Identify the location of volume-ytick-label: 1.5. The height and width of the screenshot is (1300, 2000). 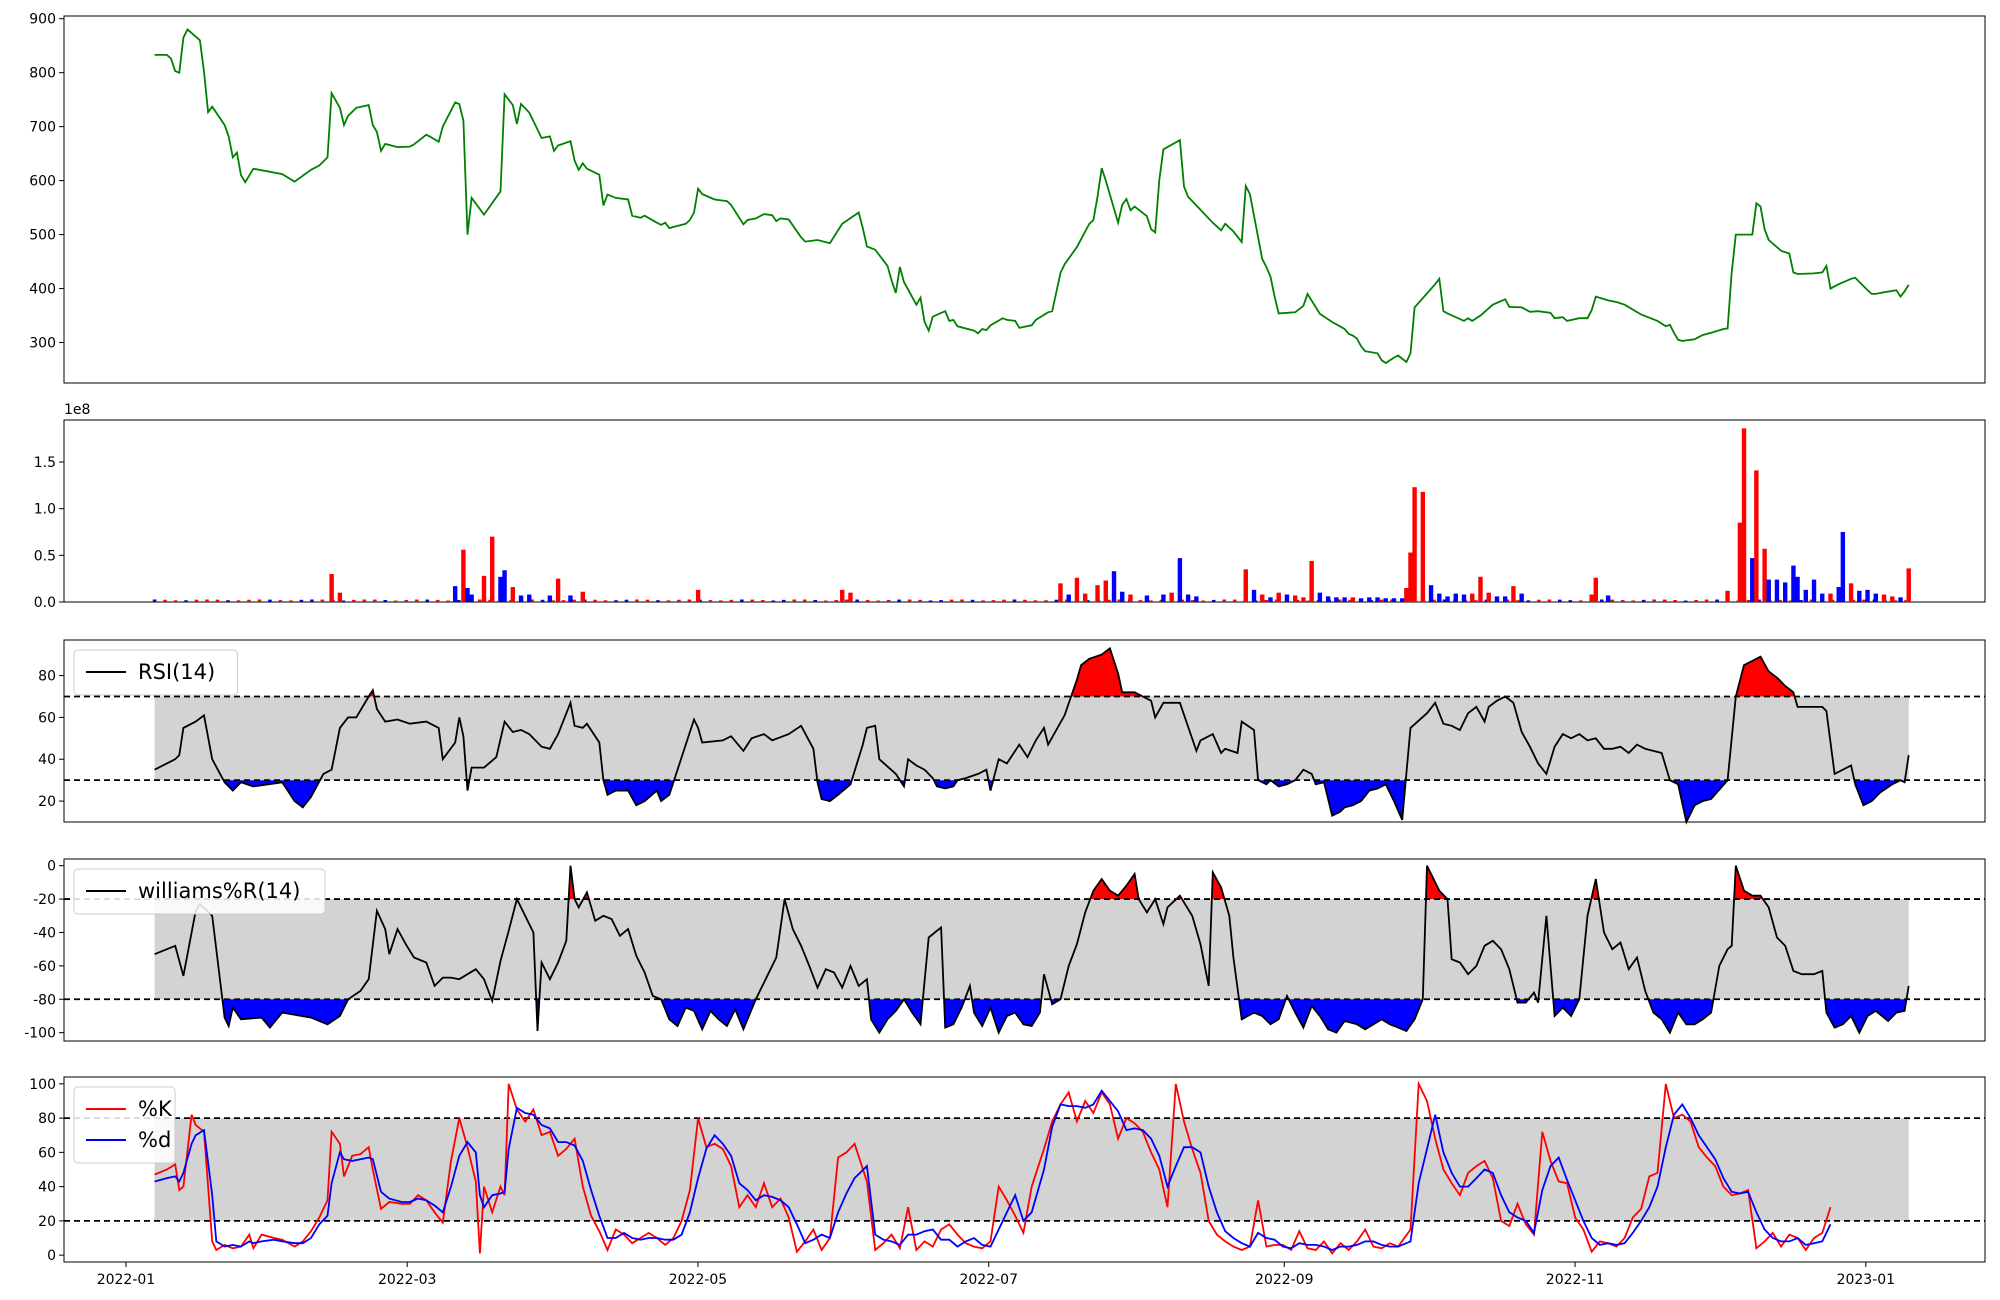
(45, 463).